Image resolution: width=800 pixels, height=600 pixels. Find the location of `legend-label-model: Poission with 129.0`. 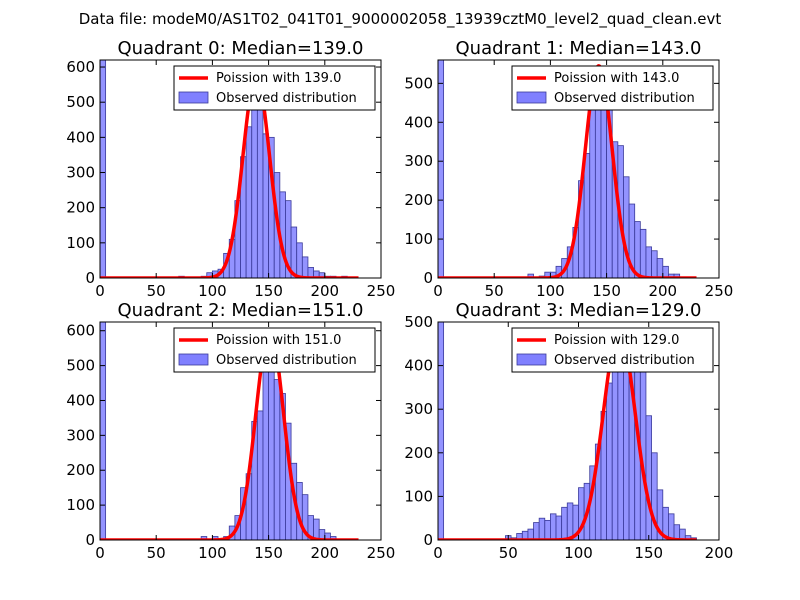

legend-label-model: Poission with 129.0 is located at coordinates (616, 340).